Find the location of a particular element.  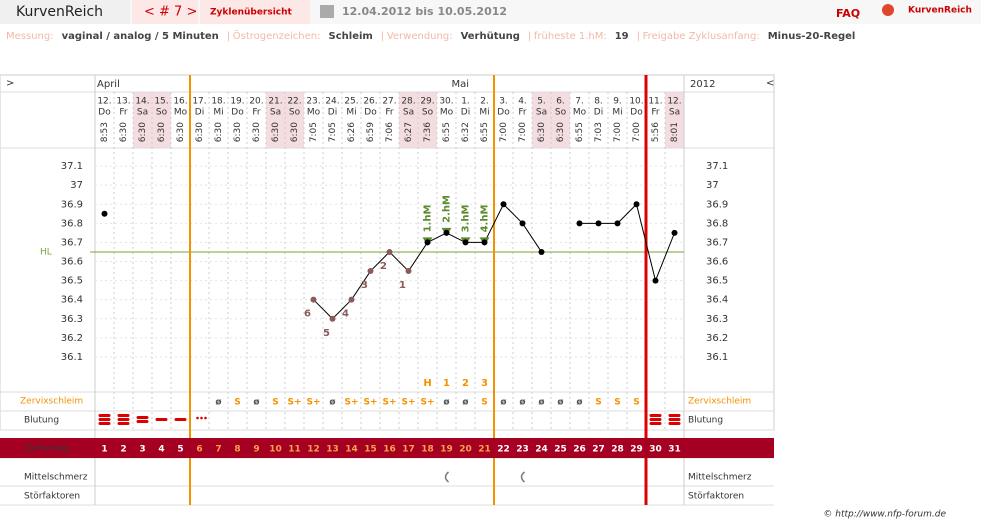

measure-time: 6:27 is located at coordinates (409, 132).